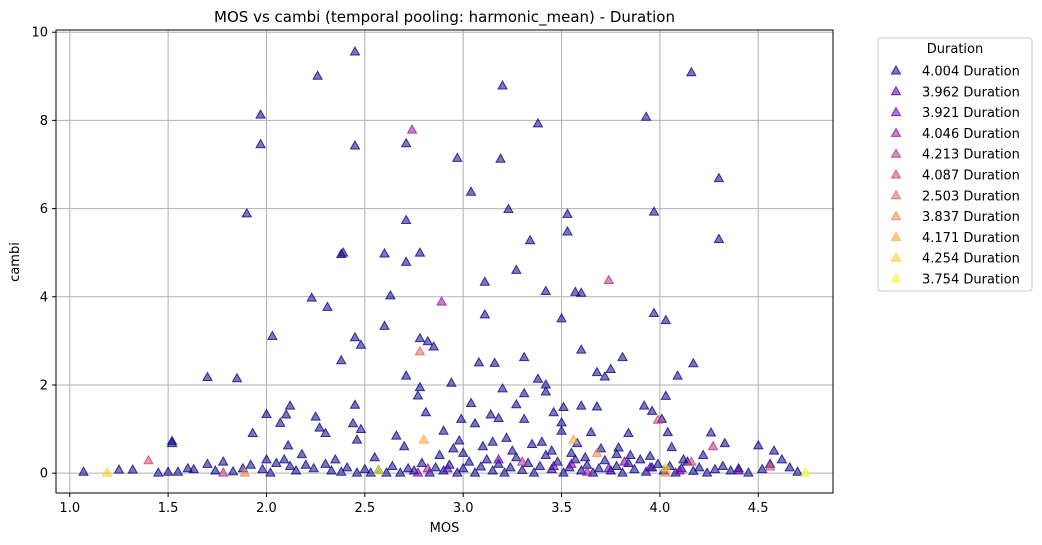 This screenshot has width=1042, height=545. I want to click on x-tick-label: 2.0, so click(266, 508).